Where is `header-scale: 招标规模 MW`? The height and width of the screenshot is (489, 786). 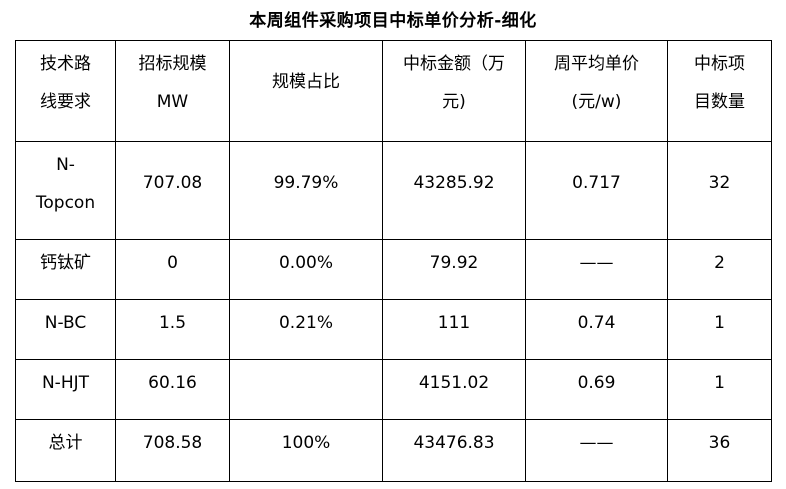
header-scale: 招标规模 MW is located at coordinates (172, 91).